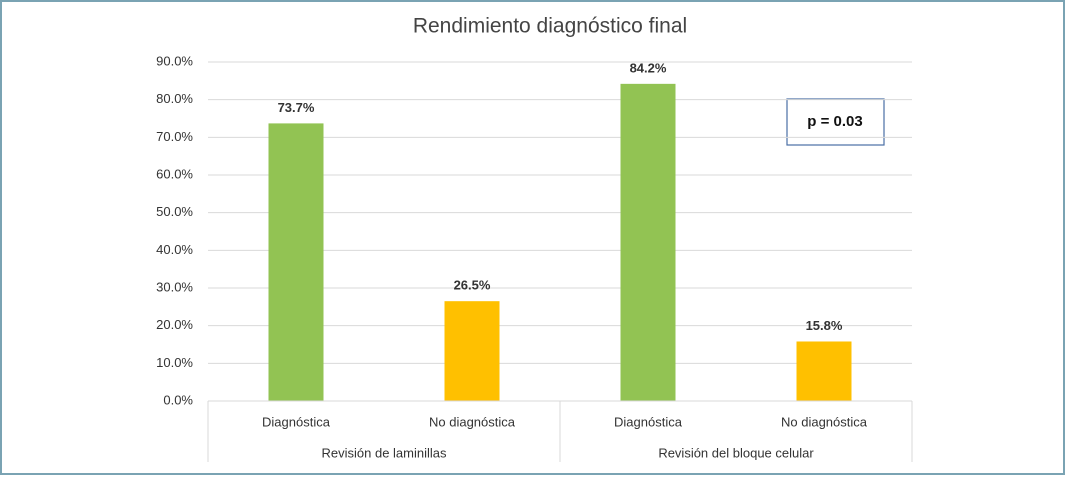  What do you see at coordinates (174, 286) in the screenshot?
I see `y-tick-label: 30.0%` at bounding box center [174, 286].